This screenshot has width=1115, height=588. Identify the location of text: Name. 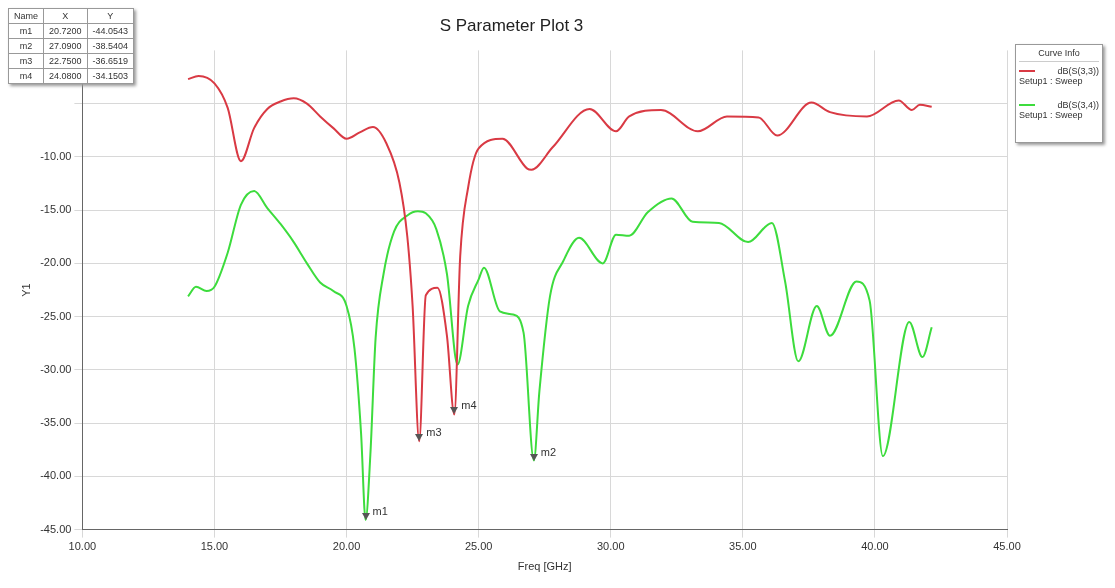
(26, 16).